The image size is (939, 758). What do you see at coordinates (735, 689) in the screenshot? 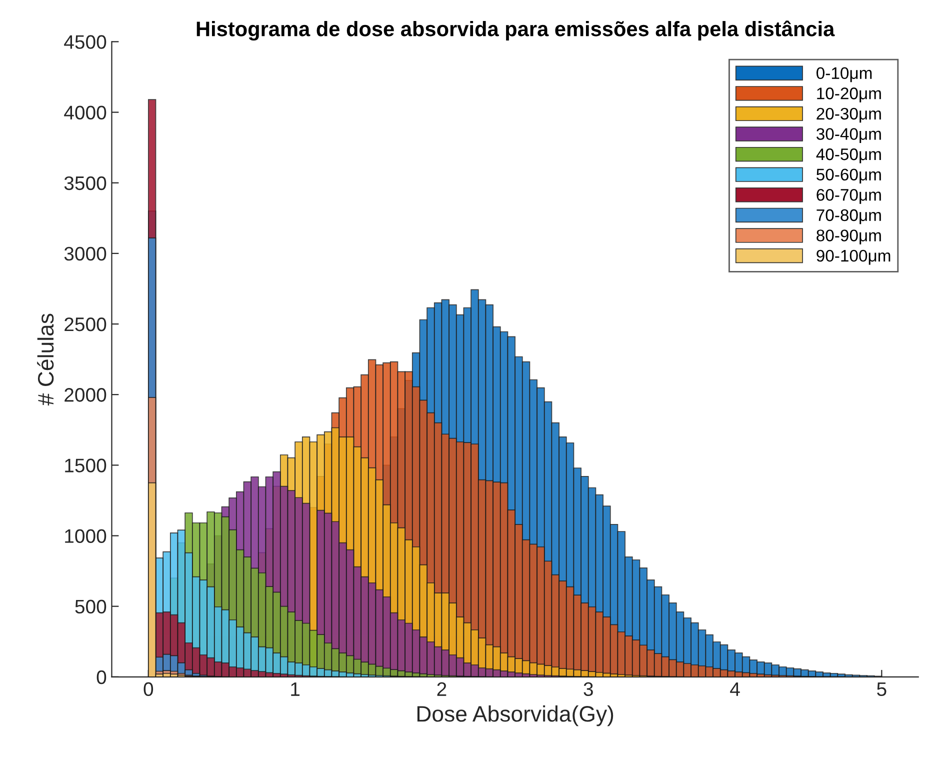
I see `x-tick-label: 4` at bounding box center [735, 689].